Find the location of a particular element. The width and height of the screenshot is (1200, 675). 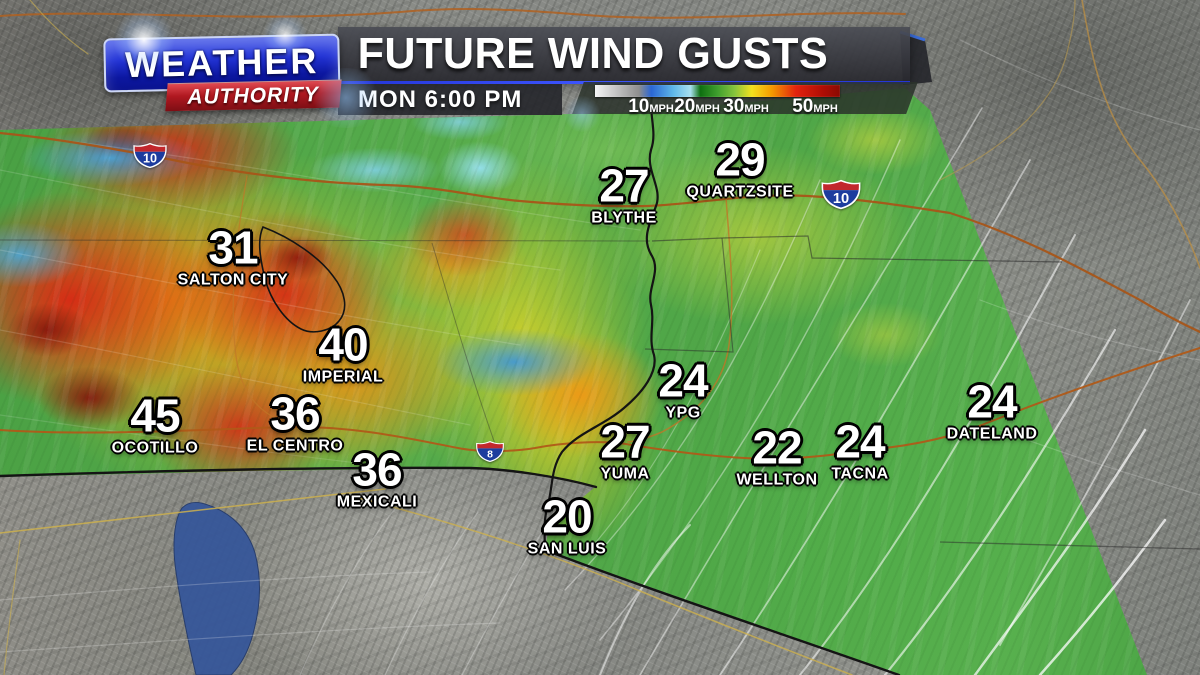

station-dateland: 24 DATELAND is located at coordinates (992, 409).